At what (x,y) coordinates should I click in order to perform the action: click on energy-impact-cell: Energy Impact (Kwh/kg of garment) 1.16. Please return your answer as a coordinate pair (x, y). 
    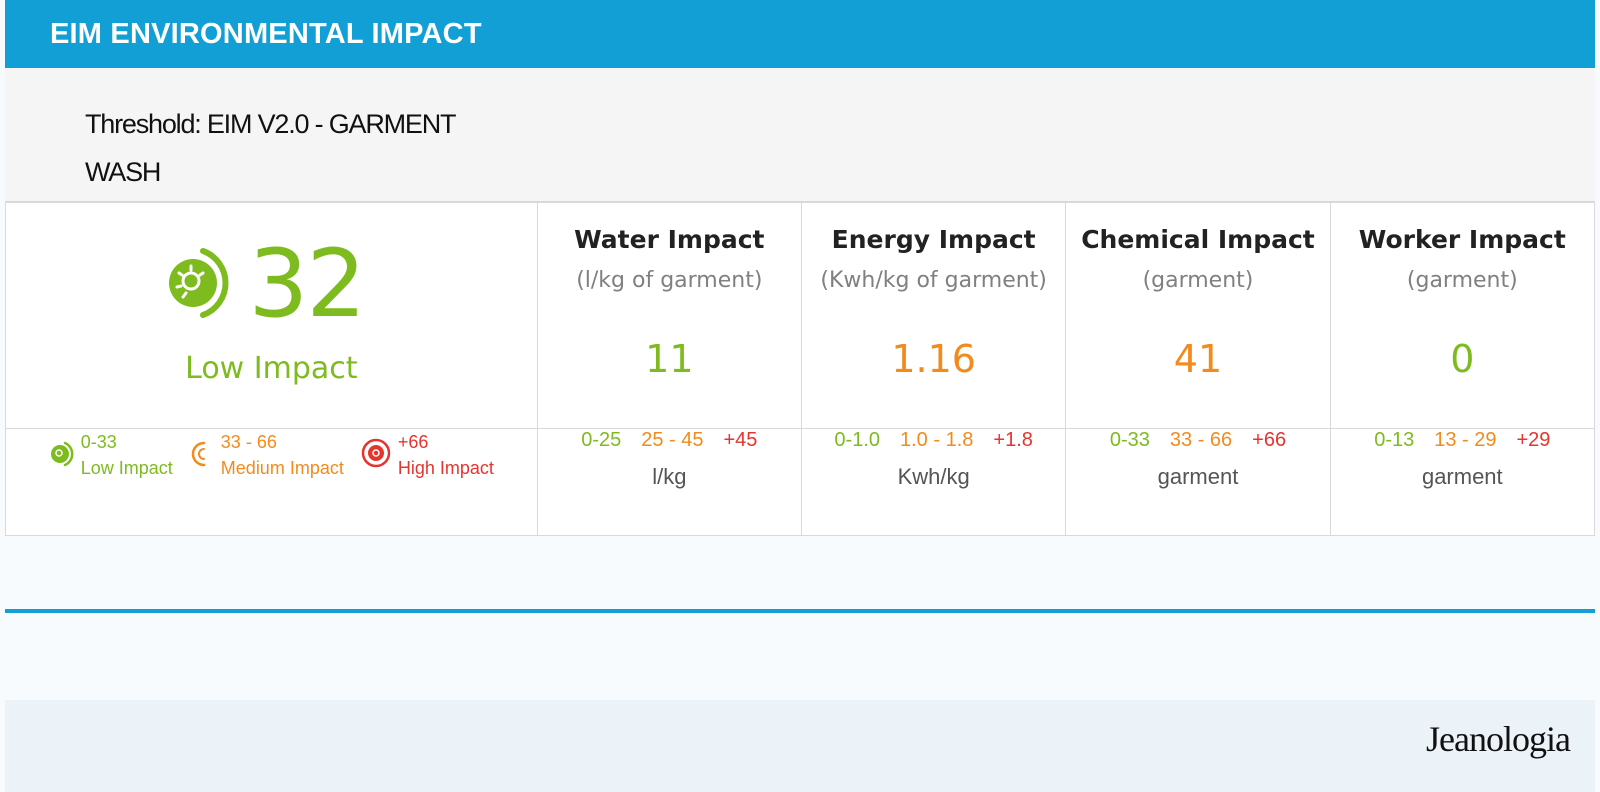
    Looking at the image, I should click on (933, 315).